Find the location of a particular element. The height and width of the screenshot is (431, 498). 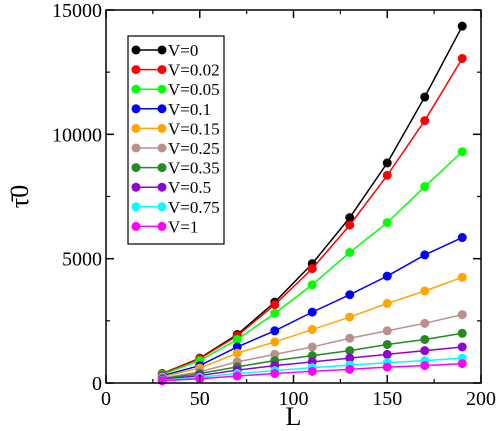

legend-label: V=0 is located at coordinates (183, 50).